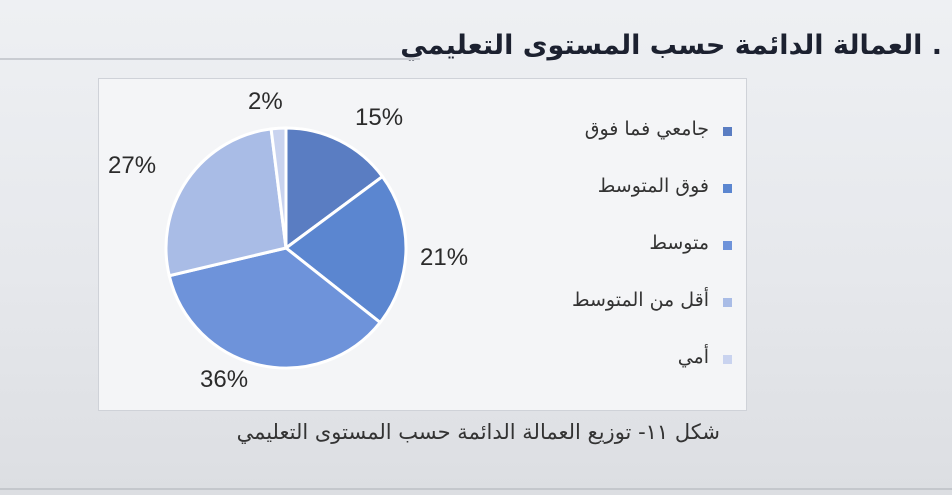  What do you see at coordinates (693, 357) in the screenshot?
I see `legend-label-5: أمي` at bounding box center [693, 357].